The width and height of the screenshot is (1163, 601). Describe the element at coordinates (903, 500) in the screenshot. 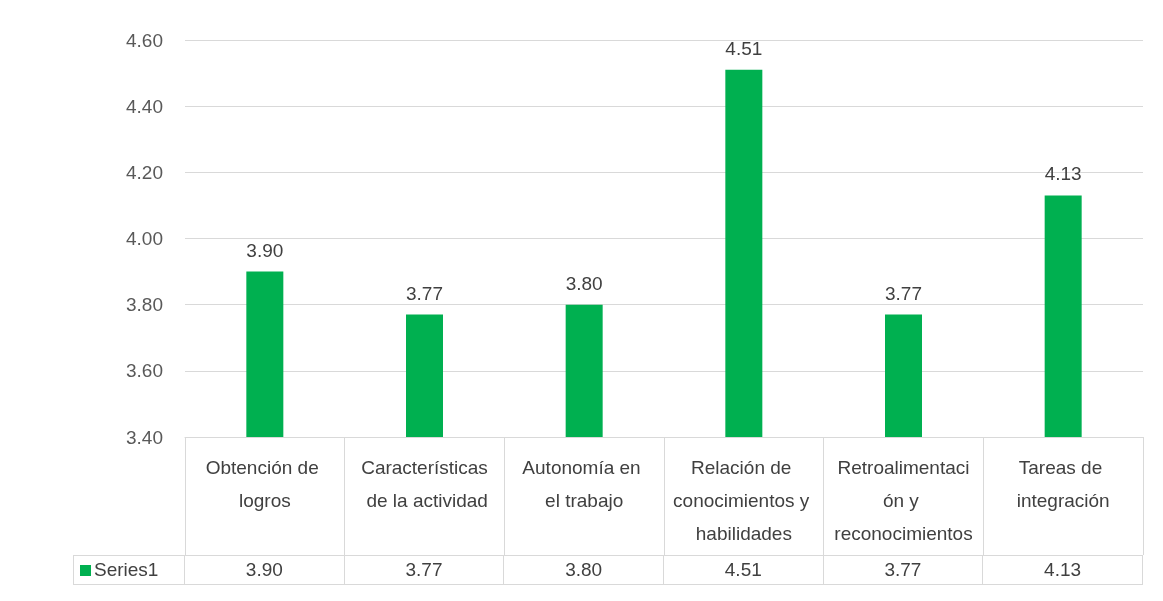

I see `x-tick-label: Retroalimentación y reconocimientos` at that location.